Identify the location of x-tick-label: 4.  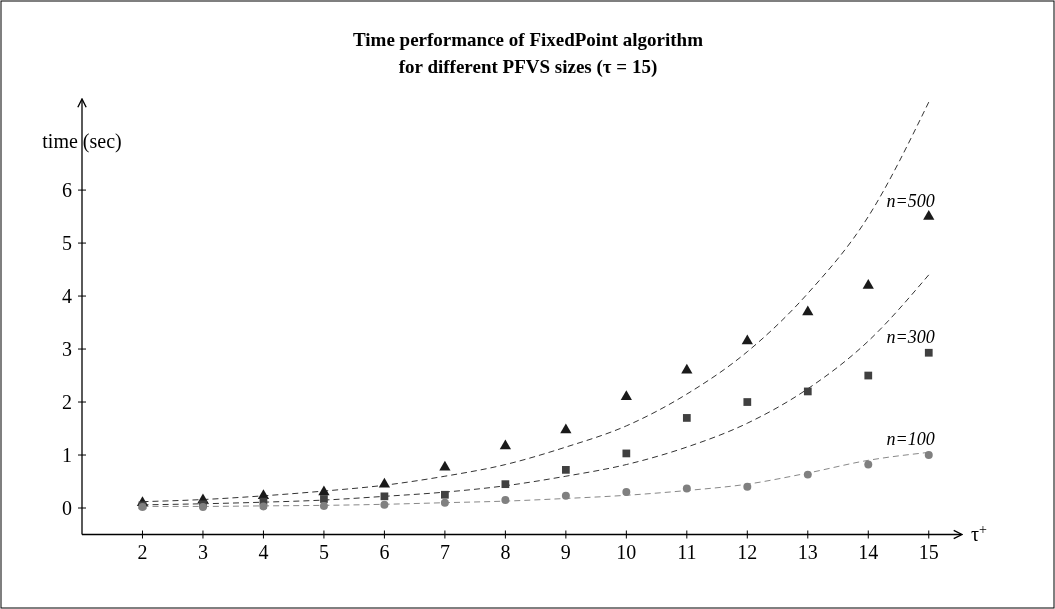
(263, 551).